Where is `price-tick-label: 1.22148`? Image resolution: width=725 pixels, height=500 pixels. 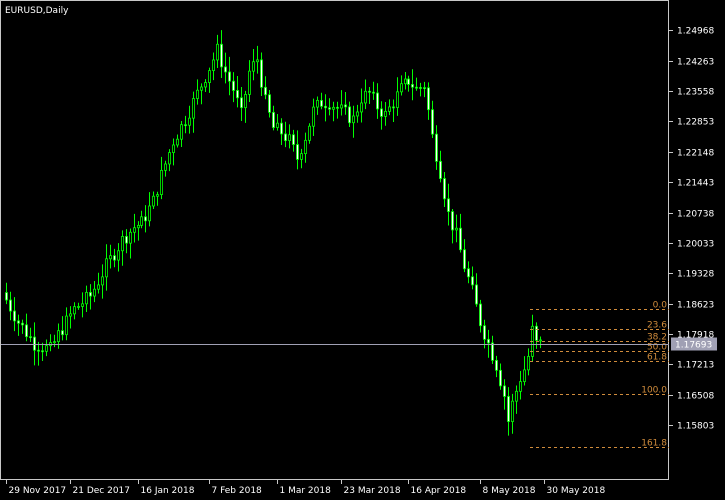
price-tick-label: 1.22148 is located at coordinates (695, 154).